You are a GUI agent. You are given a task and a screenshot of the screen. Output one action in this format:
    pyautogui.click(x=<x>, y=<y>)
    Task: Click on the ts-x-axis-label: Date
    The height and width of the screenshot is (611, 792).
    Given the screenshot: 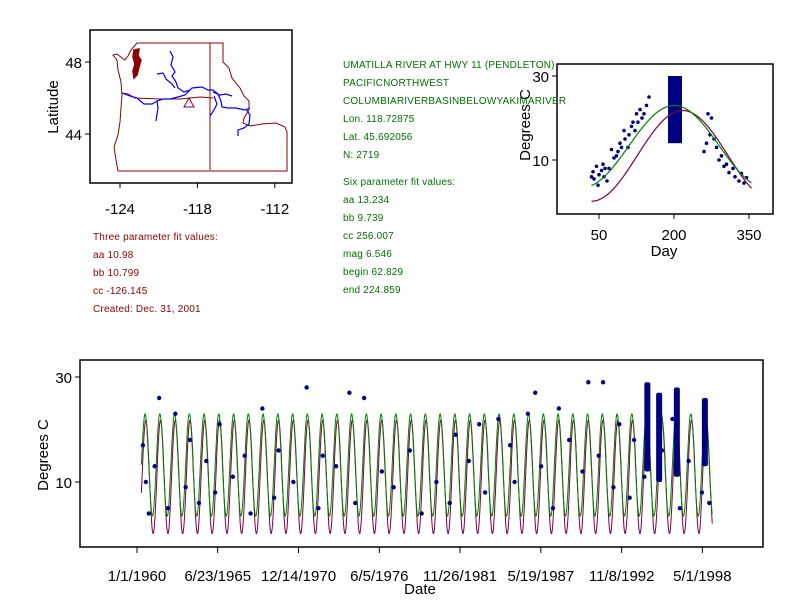 What is the action you would take?
    pyautogui.click(x=420, y=589)
    